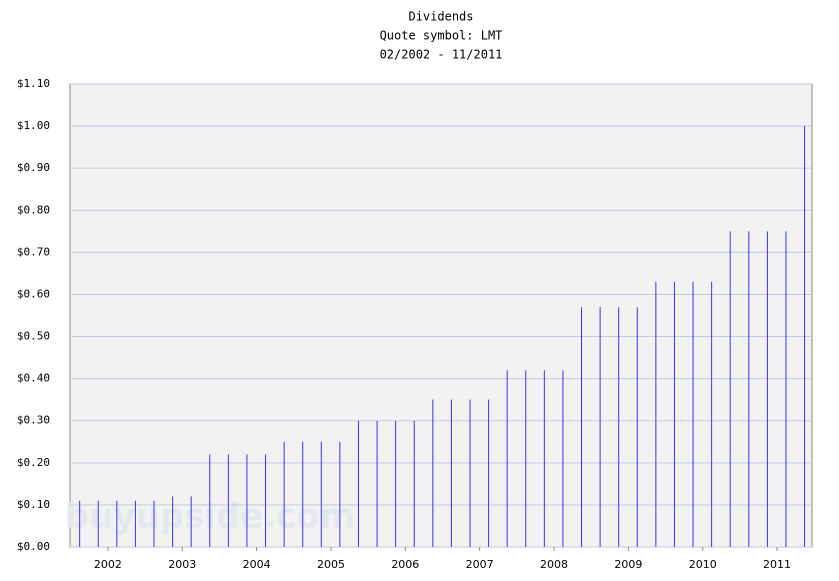 This screenshot has height=581, width=839. What do you see at coordinates (33, 546) in the screenshot?
I see `y-tick-label: $0.00` at bounding box center [33, 546].